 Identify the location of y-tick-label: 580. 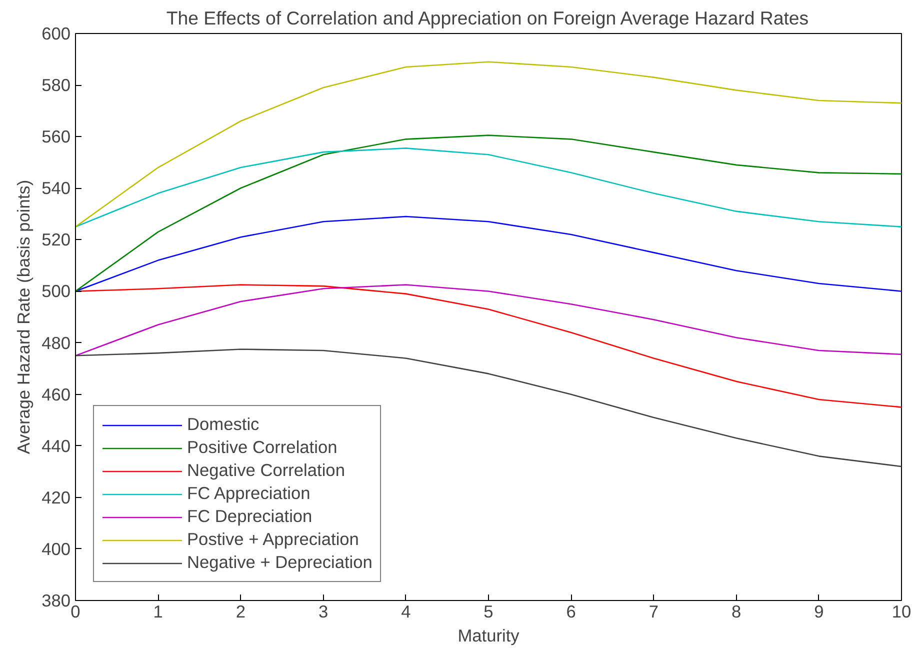
(56, 85).